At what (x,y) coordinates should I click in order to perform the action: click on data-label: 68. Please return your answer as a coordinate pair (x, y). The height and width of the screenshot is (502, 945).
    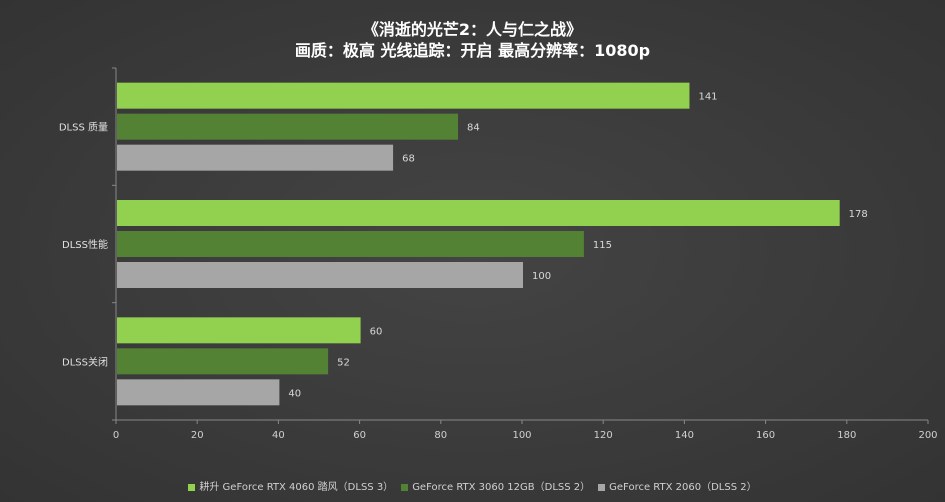
    Looking at the image, I should click on (408, 159).